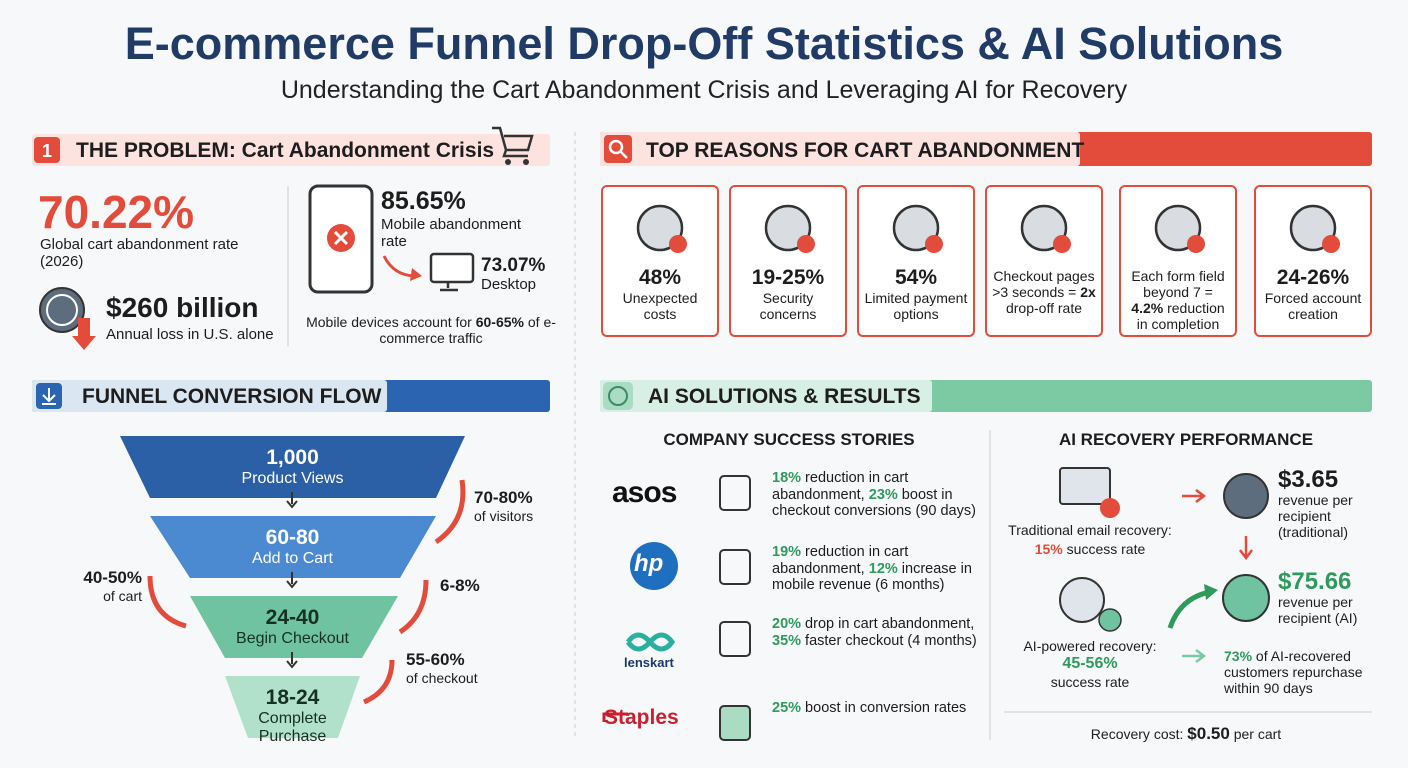 The image size is (1408, 768). I want to click on stat-value: 85.65%, so click(423, 201).